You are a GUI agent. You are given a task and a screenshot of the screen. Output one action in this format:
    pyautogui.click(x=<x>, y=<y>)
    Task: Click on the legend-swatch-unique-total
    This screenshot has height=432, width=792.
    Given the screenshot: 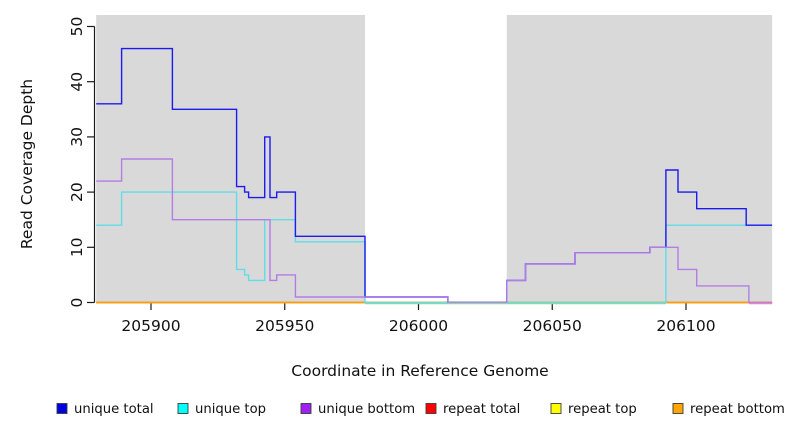 What is the action you would take?
    pyautogui.click(x=62, y=408)
    